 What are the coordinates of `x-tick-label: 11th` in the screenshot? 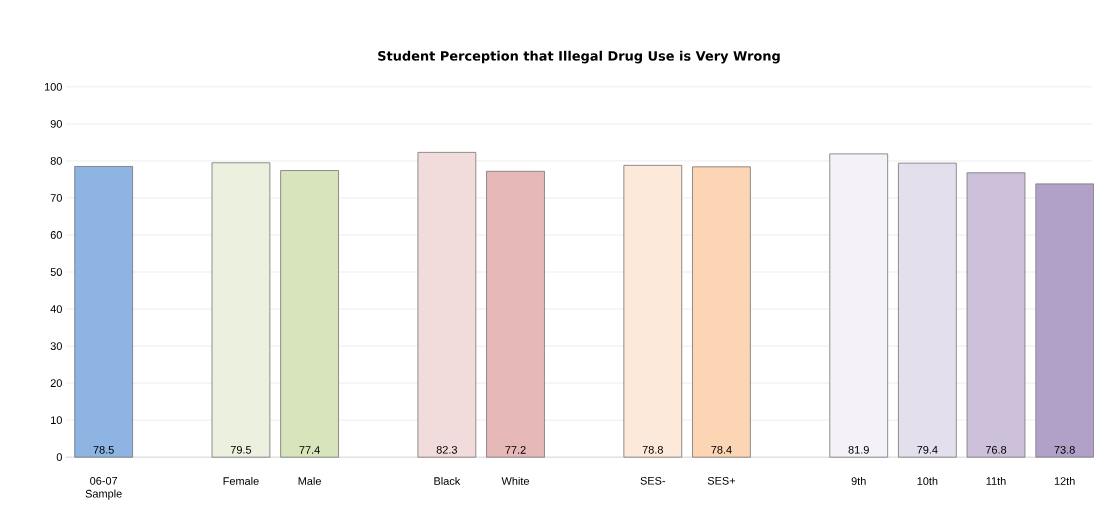 It's located at (996, 480).